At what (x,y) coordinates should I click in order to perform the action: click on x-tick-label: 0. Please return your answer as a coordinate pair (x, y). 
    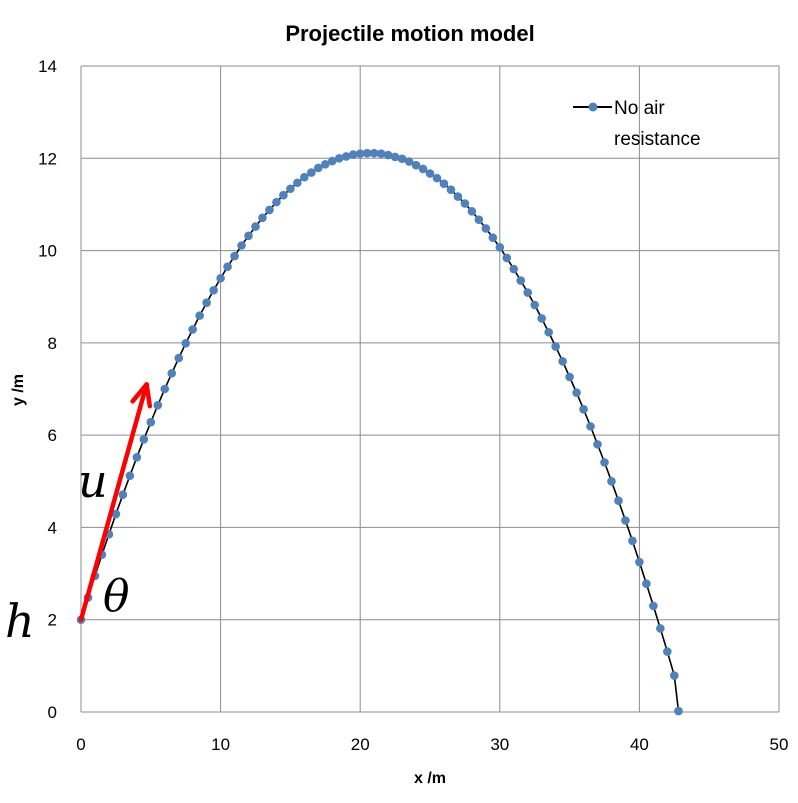
    Looking at the image, I should click on (80, 744).